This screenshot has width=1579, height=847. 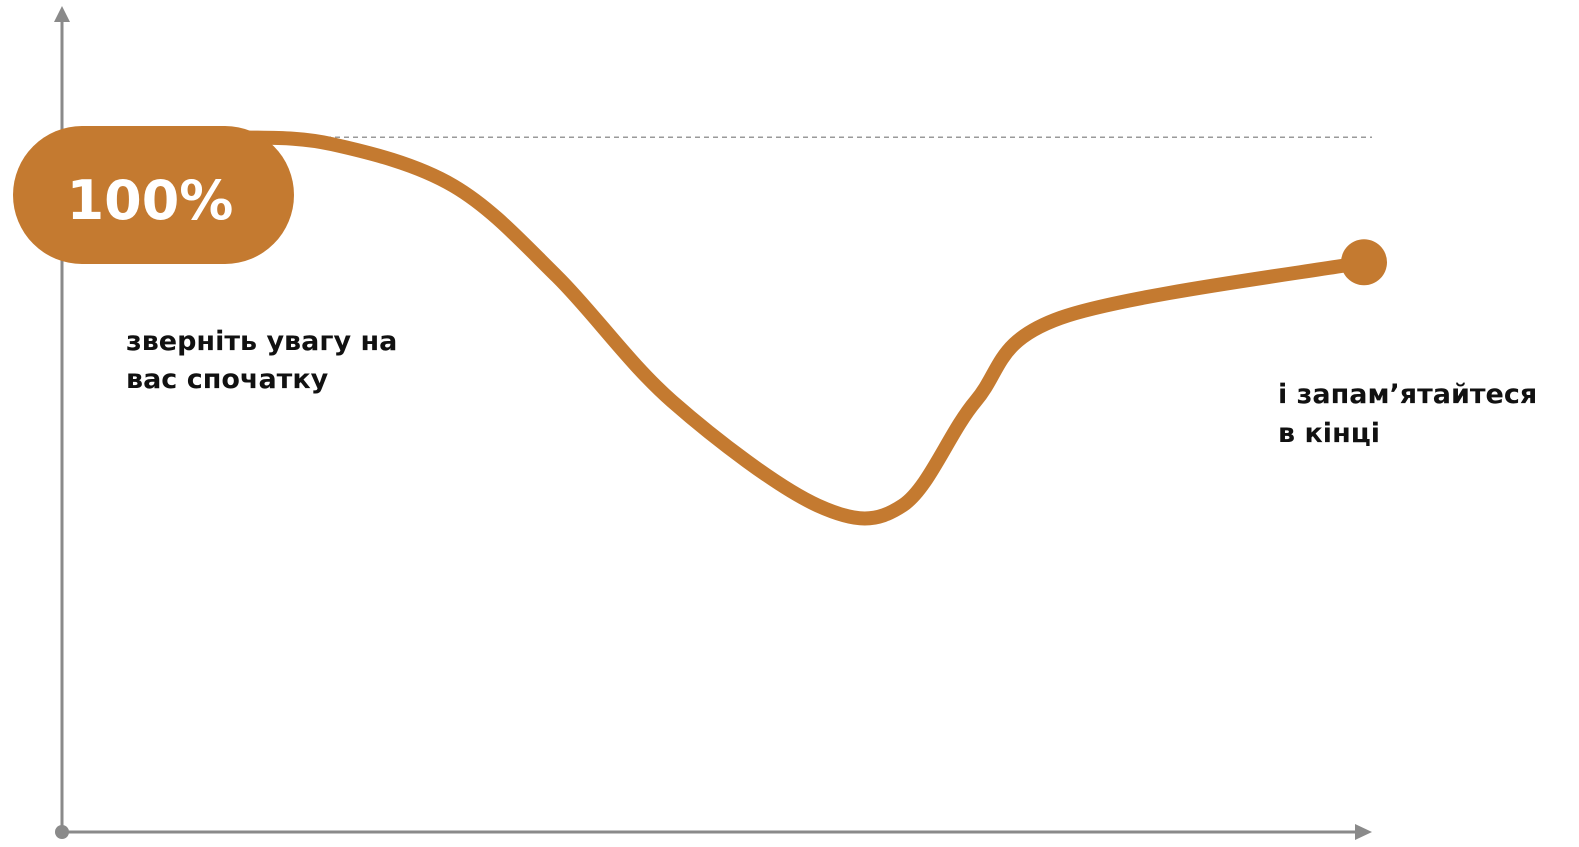 I want to click on x-axis-arrow-icon, so click(x=1363, y=832).